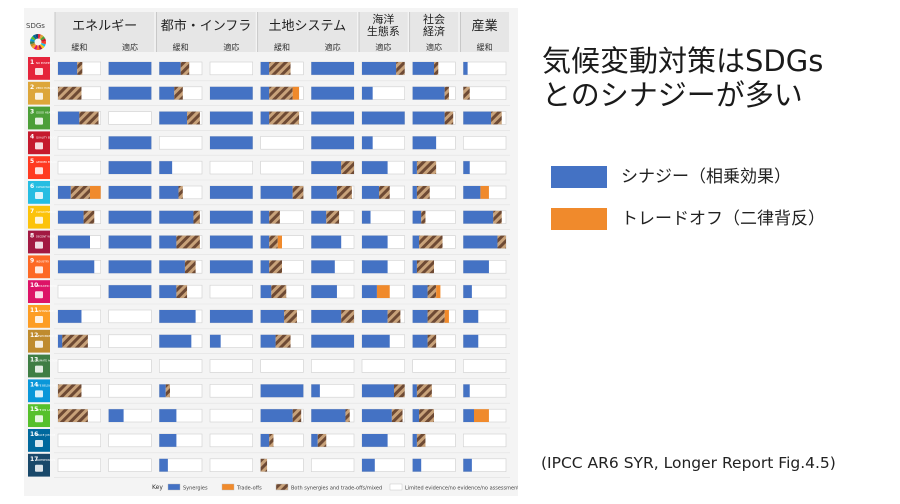 The image size is (900, 504). I want to click on sdg-name: GENDER EQUALITY, so click(48, 162).